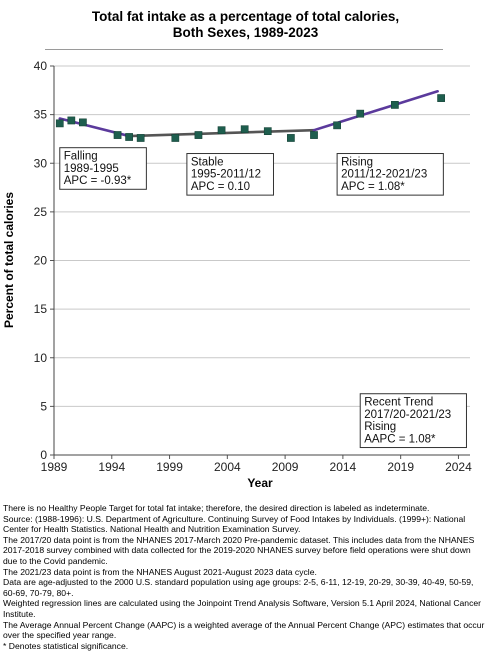 The image size is (491, 651). Describe the element at coordinates (384, 175) in the screenshot. I see `annotation-line: 2011/12-2021/23` at that location.